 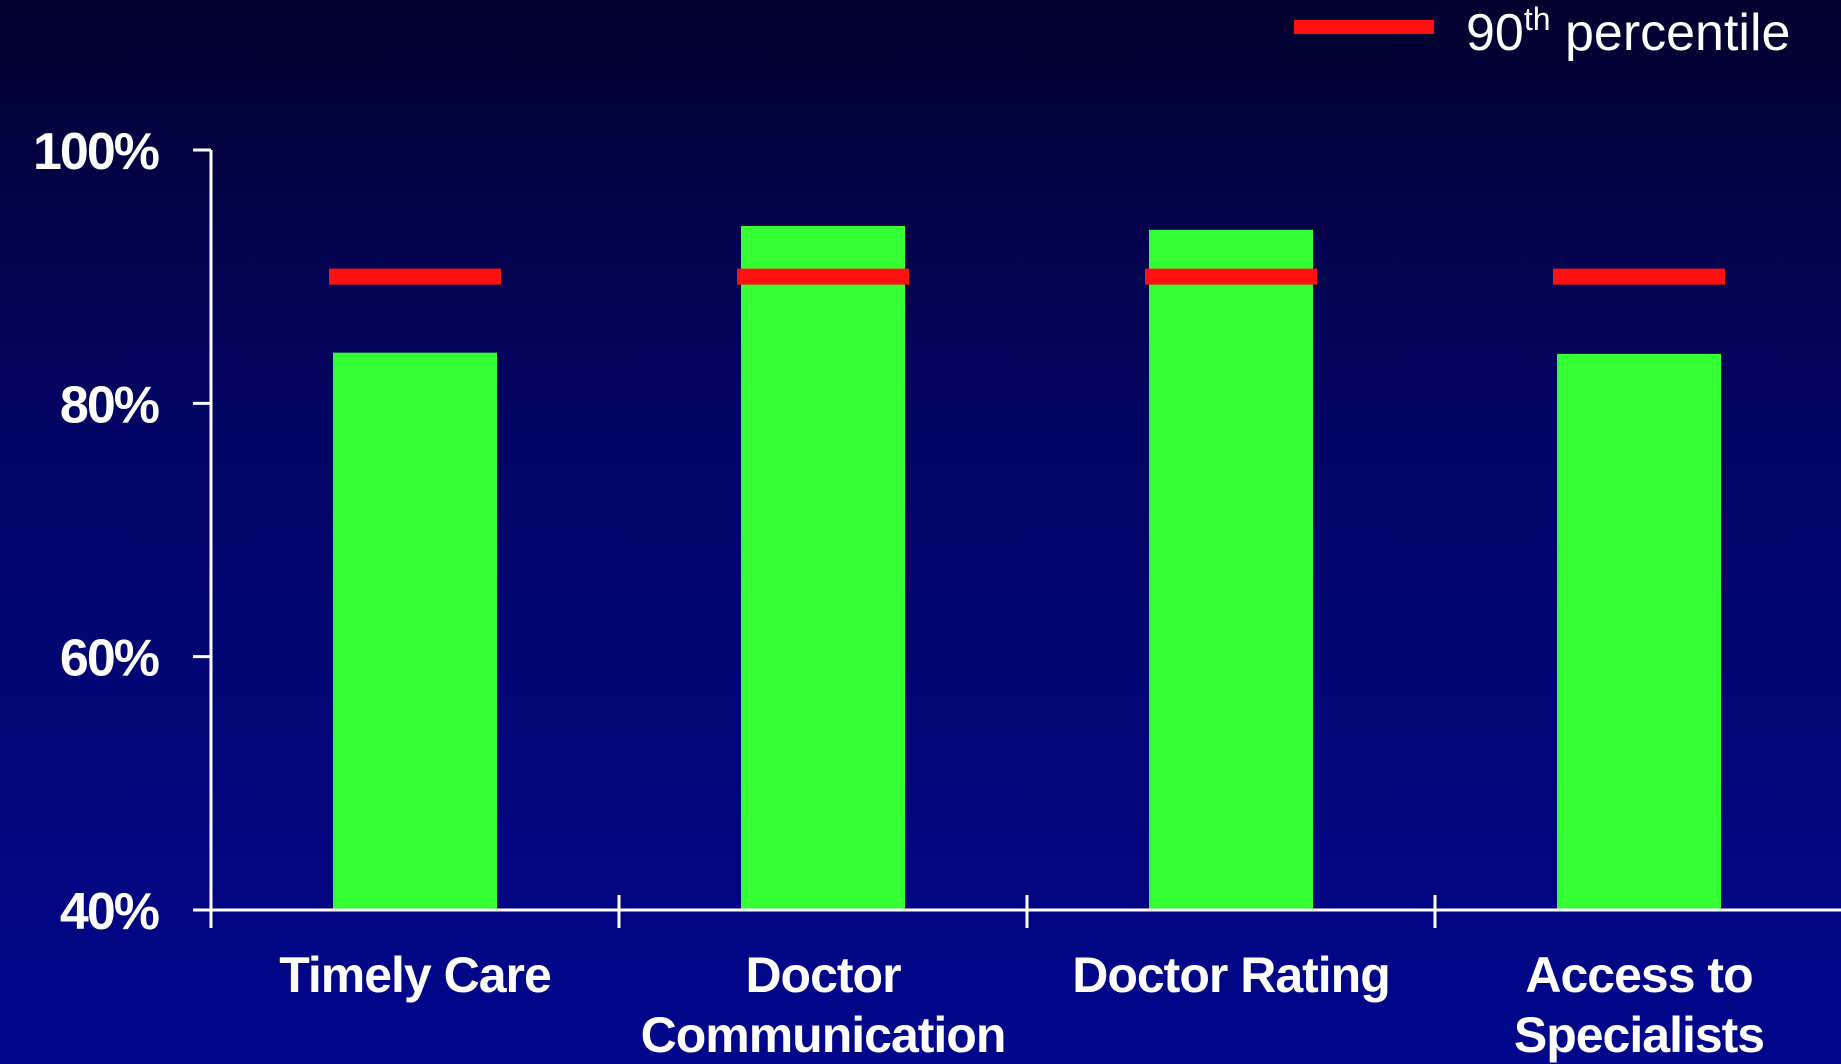 I want to click on x-tick-label: Timely Care, so click(x=415, y=975).